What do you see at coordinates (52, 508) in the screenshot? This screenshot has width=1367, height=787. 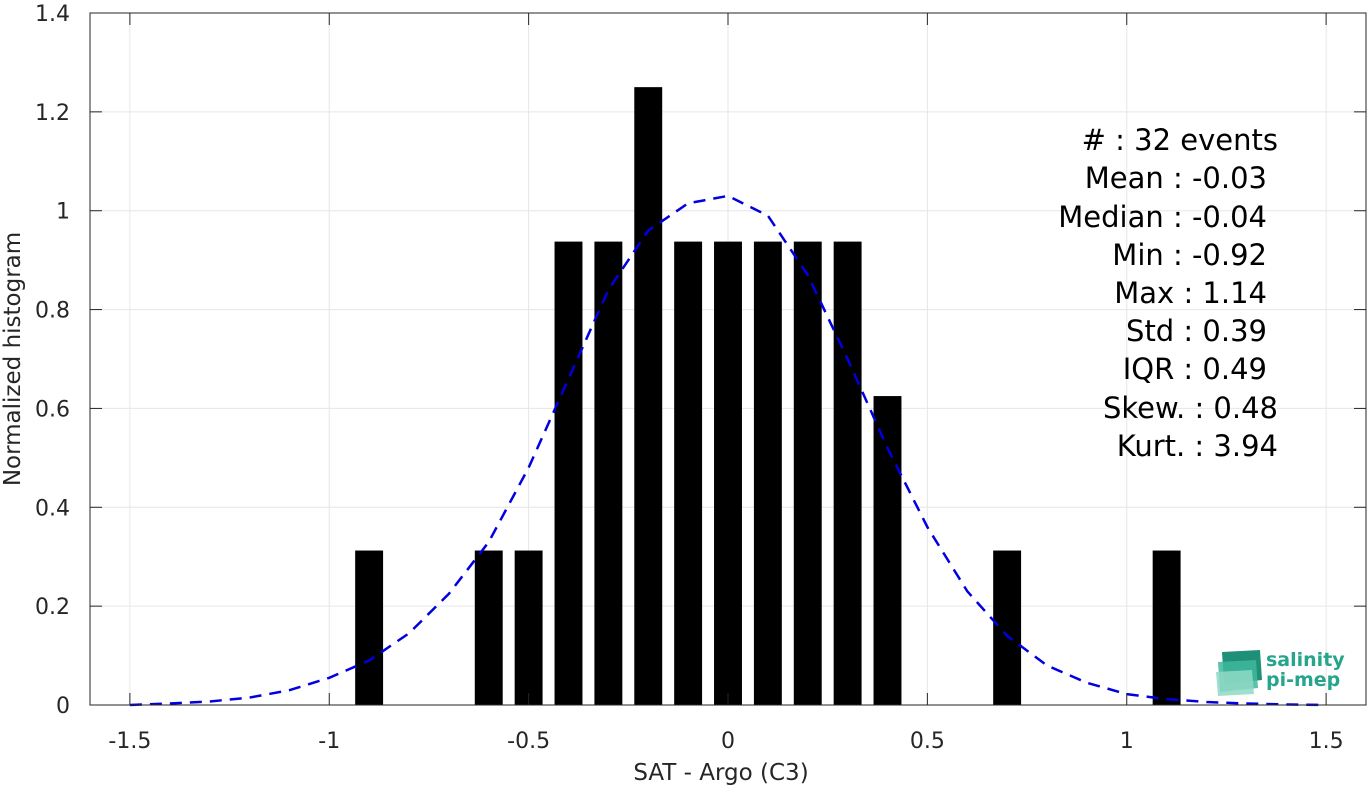 I see `y-tick-label: 0.4` at bounding box center [52, 508].